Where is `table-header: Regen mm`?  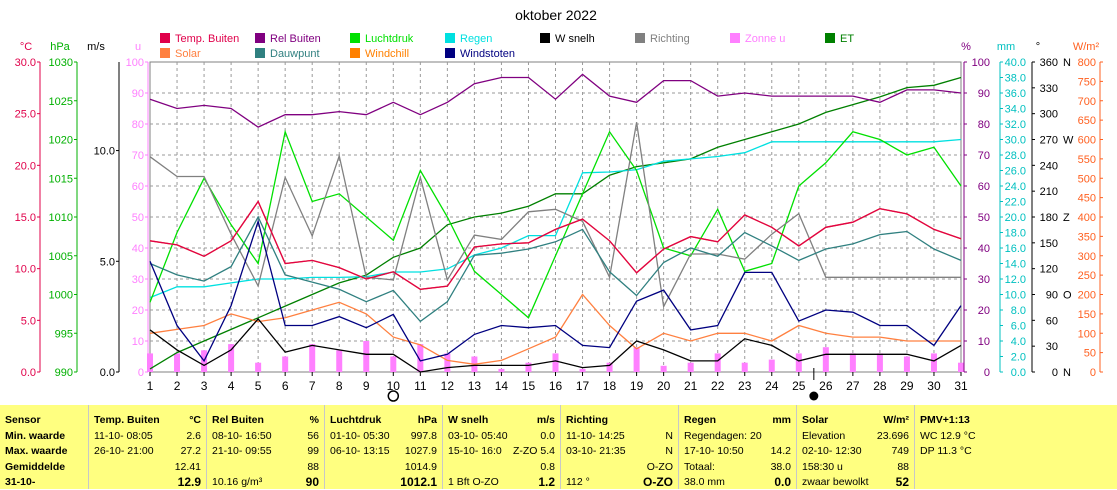 table-header: Regen mm is located at coordinates (737, 420).